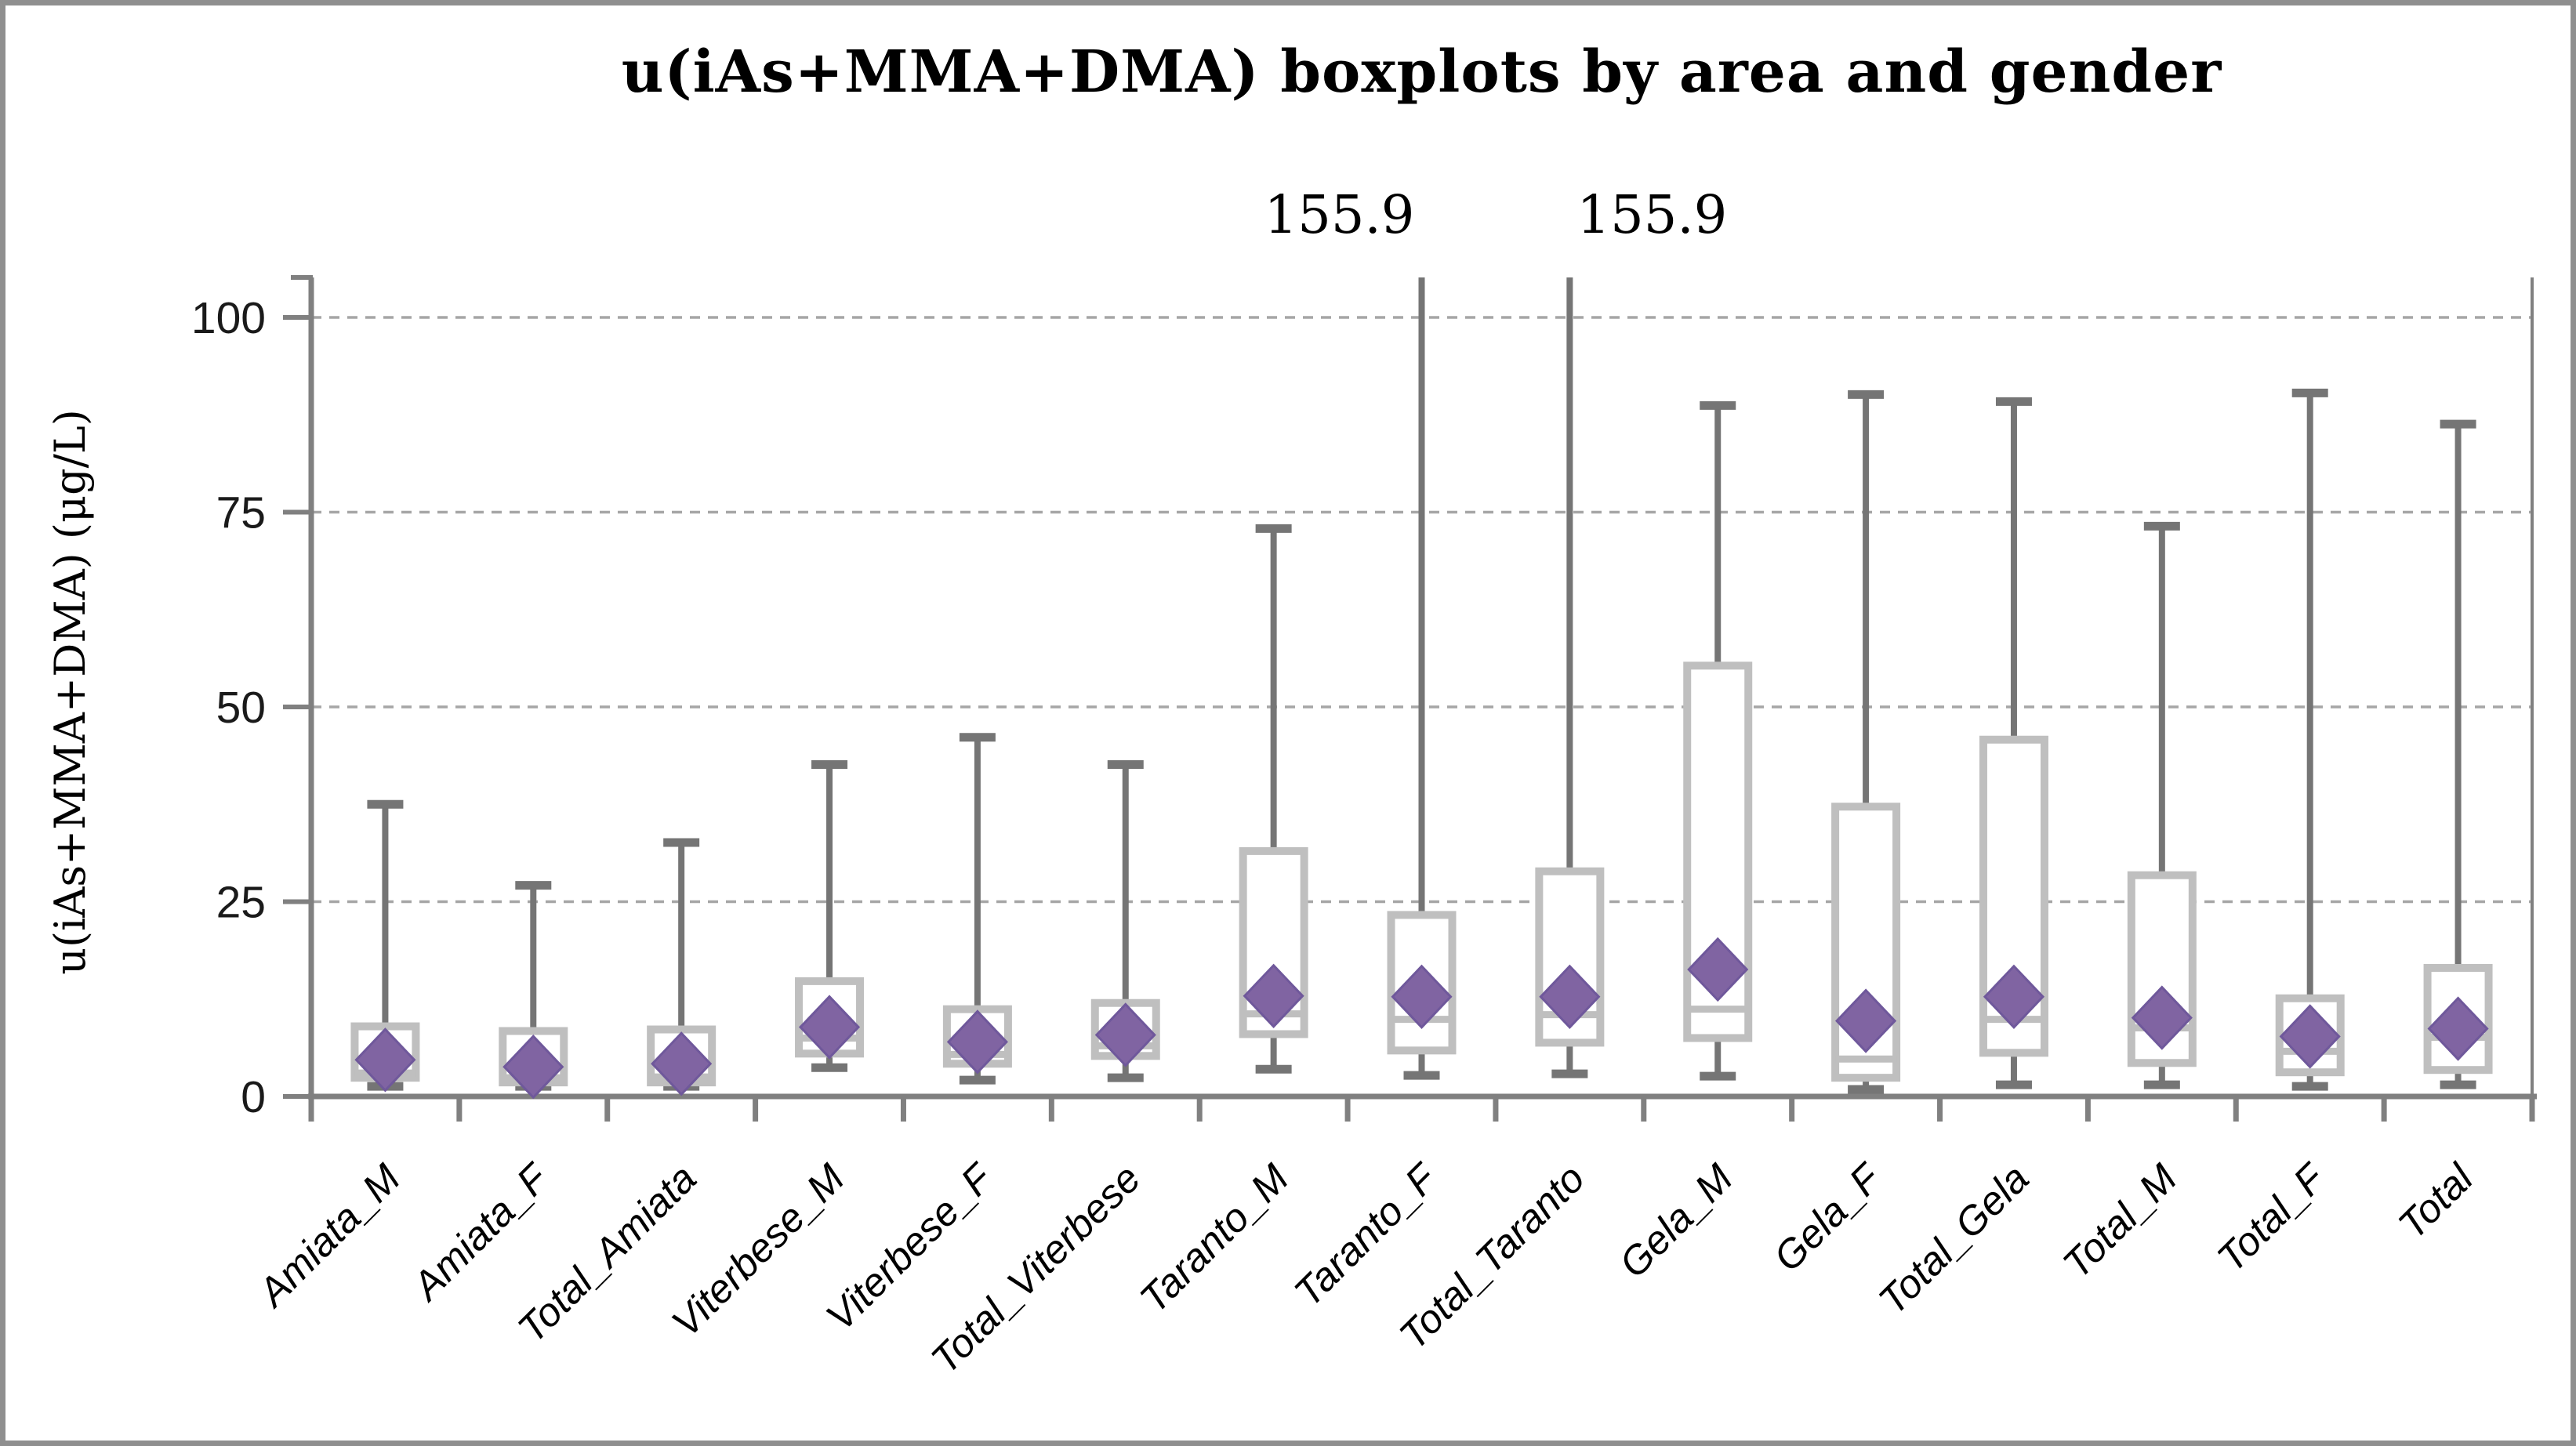 The image size is (2576, 1446). I want to click on y-tick-label-75: 75, so click(241, 513).